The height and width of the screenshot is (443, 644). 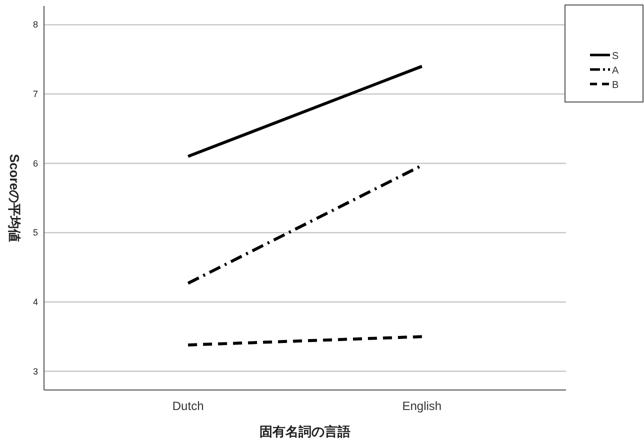 I want to click on legend-label: B, so click(x=615, y=85).